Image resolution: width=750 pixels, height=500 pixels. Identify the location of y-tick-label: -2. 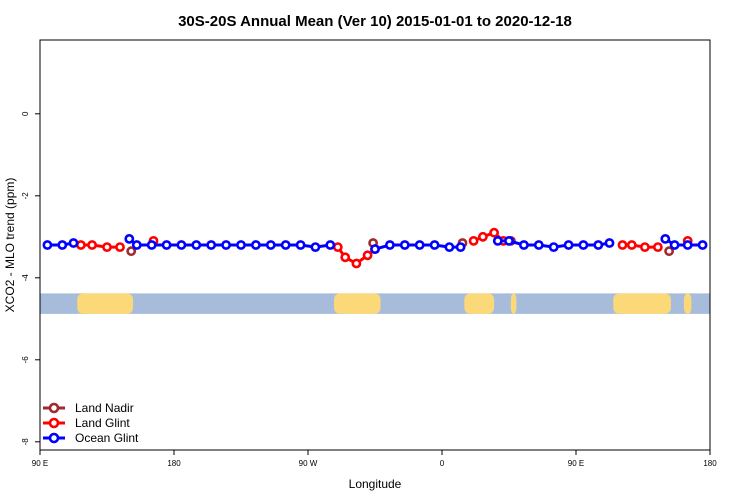
(25, 196).